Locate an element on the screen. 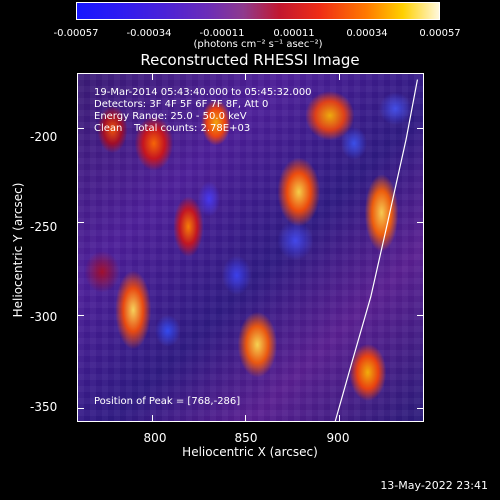 The image size is (500, 500). peak-position-annotation: Position of Peak = [768,-286] is located at coordinates (167, 401).